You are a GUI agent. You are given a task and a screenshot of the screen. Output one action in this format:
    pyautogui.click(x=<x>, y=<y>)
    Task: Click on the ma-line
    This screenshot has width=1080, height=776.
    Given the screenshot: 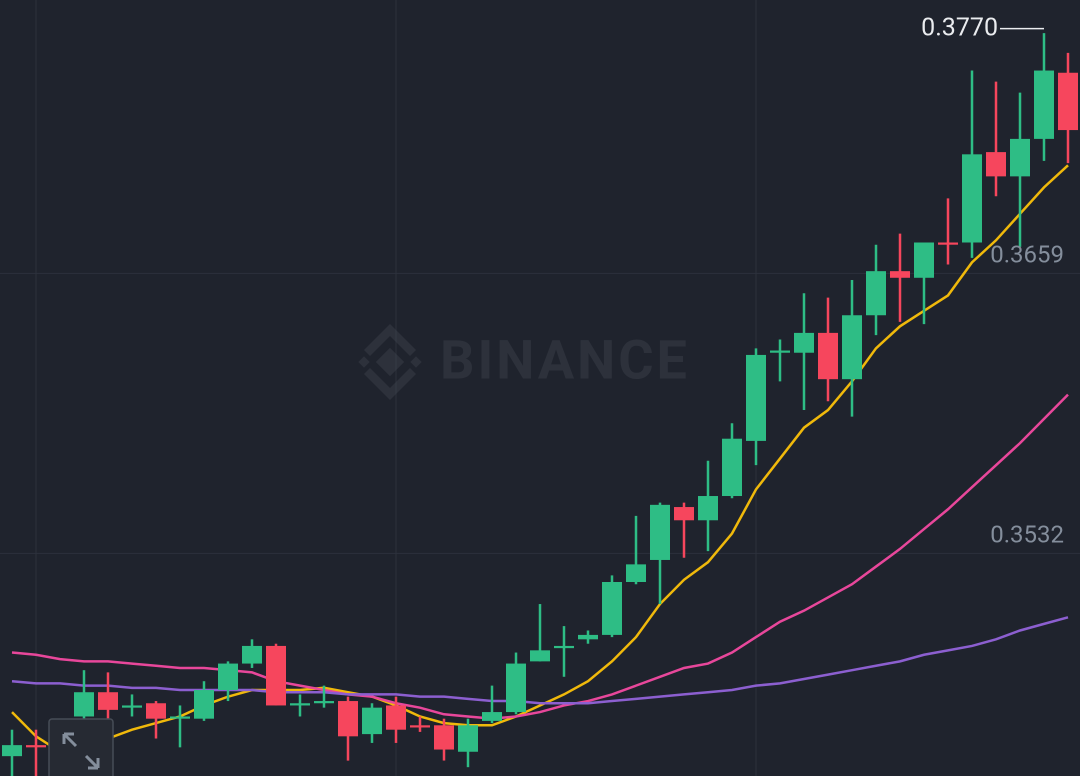 What is the action you would take?
    pyautogui.click(x=540, y=660)
    